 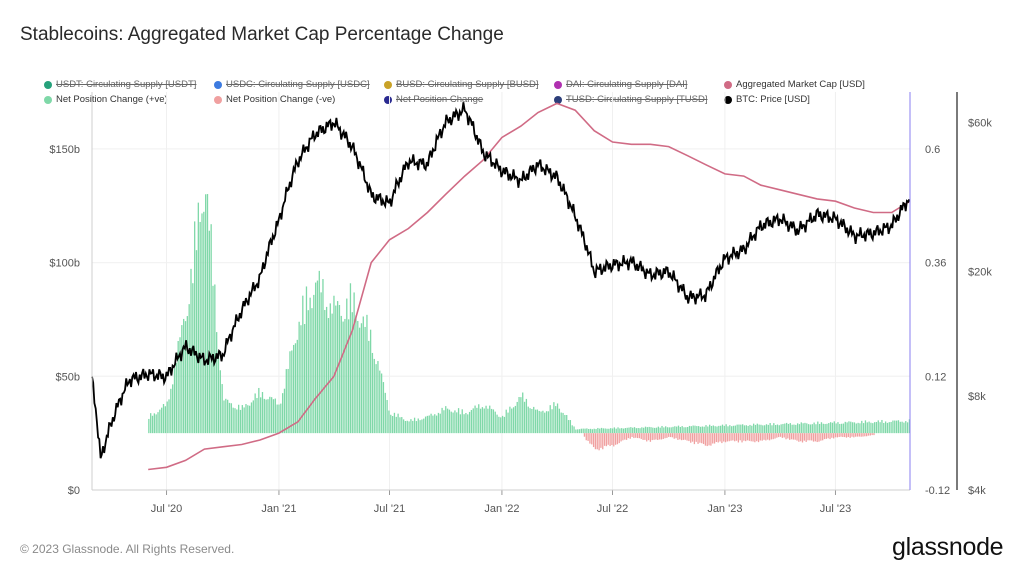 I want to click on legend-item: BUSD: Circulating Supply [BUSD], so click(x=461, y=84).